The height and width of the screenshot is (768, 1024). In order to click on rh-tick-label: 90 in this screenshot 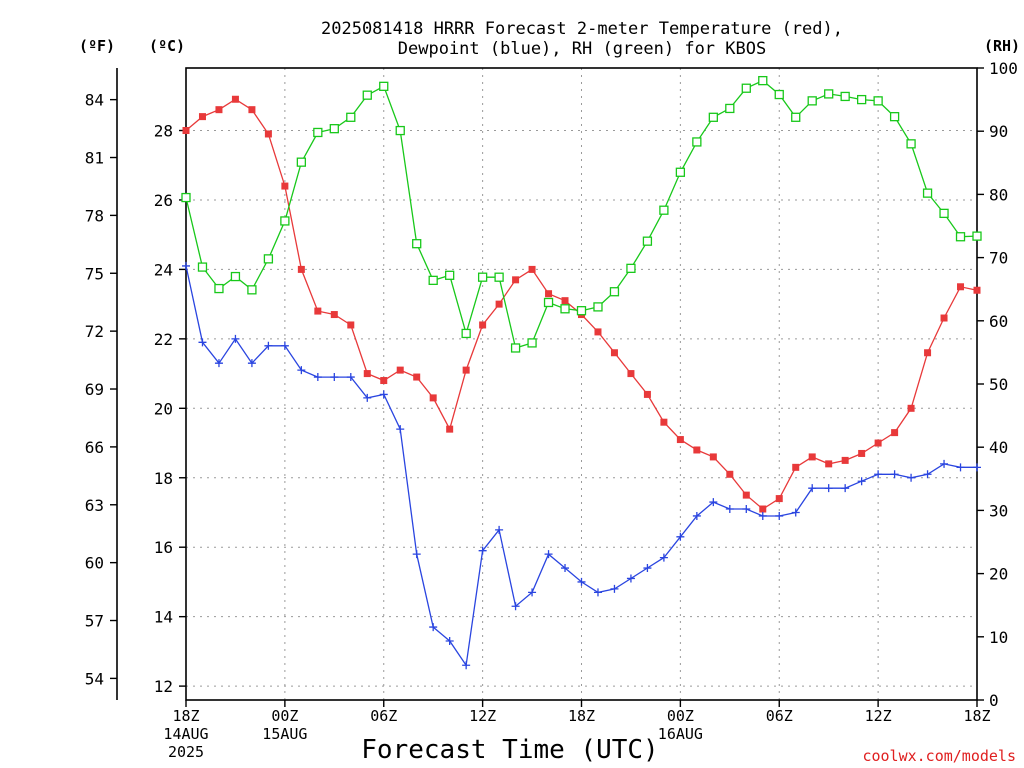, I will do `click(998, 131)`.